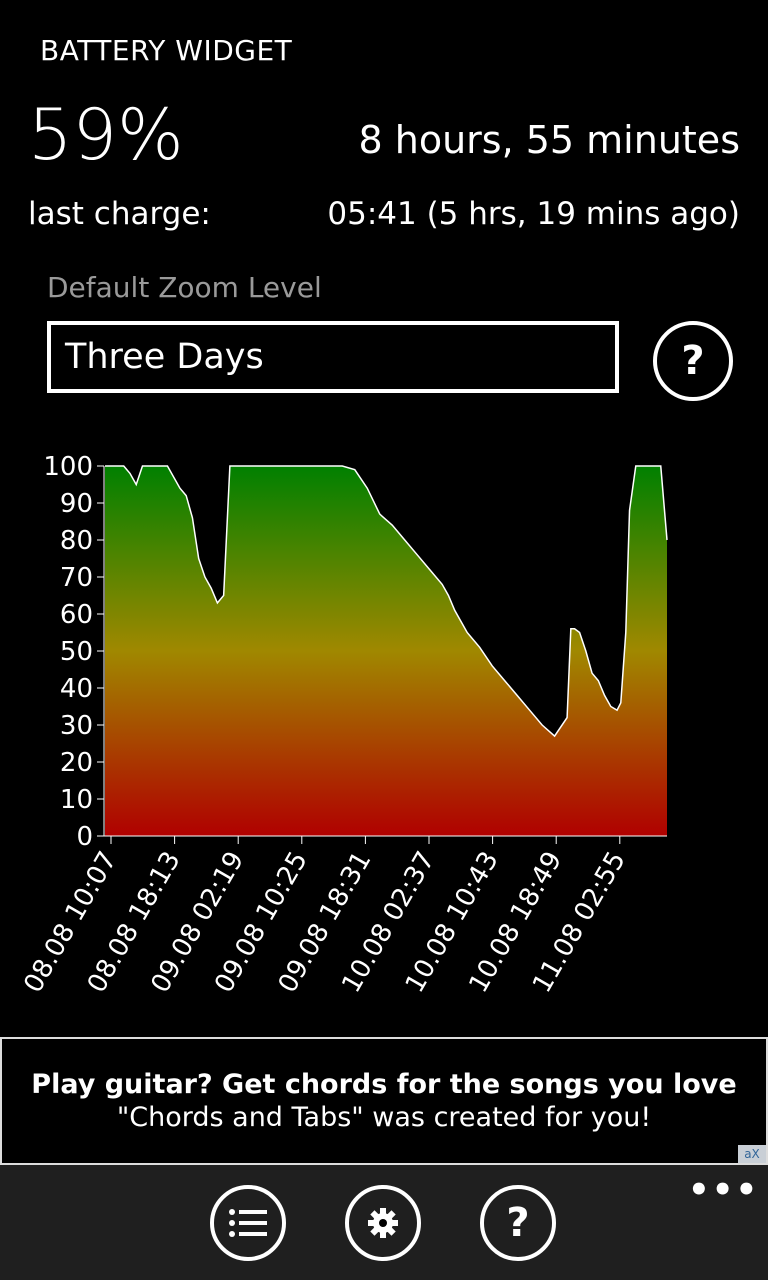 The height and width of the screenshot is (1280, 768). I want to click on settings-button, so click(383, 1223).